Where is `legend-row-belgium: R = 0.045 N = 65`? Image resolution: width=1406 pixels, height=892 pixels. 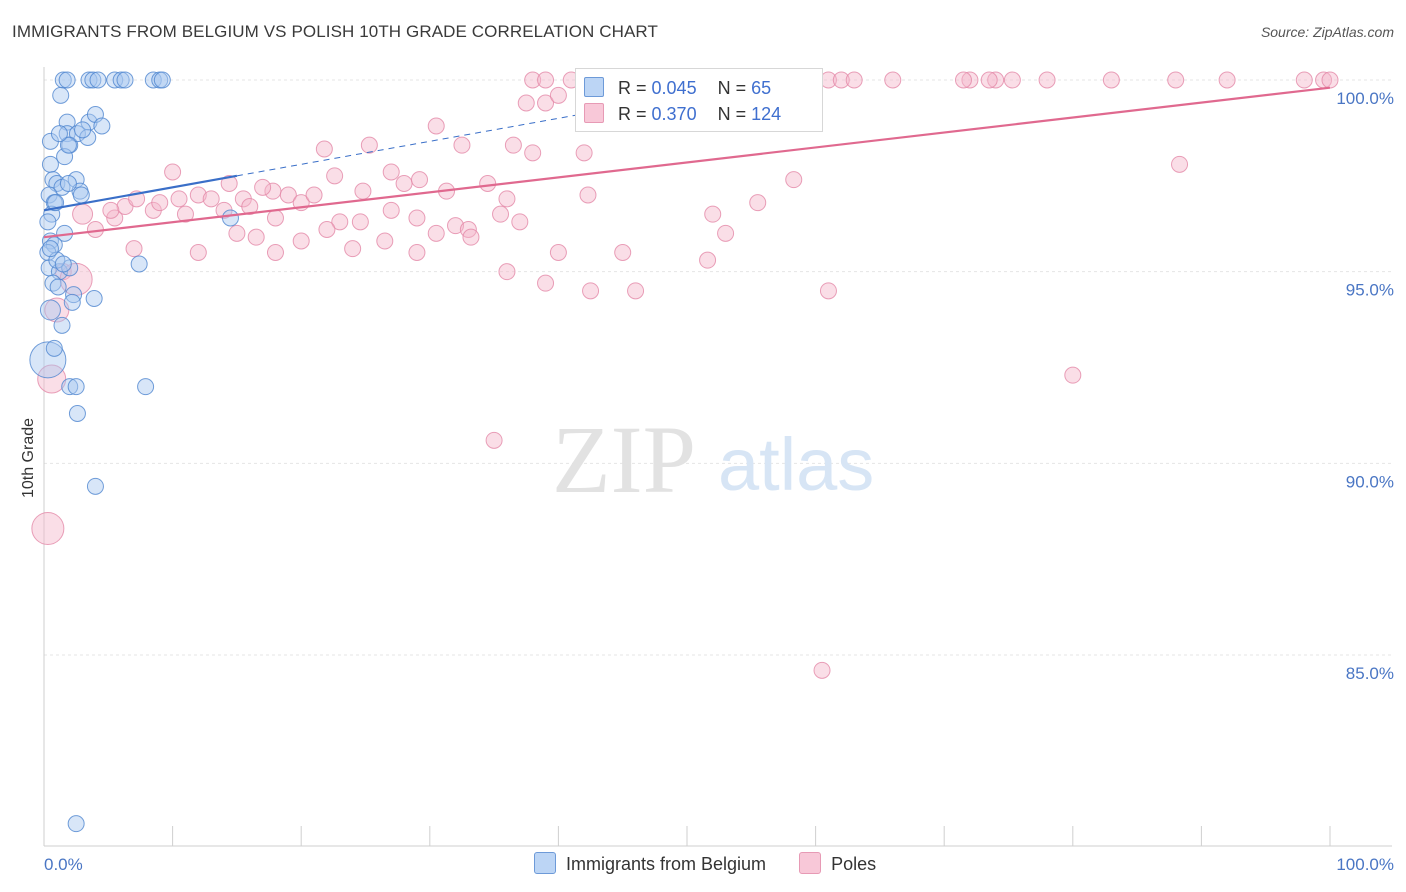 legend-row-belgium: R = 0.045 N = 65 is located at coordinates (677, 88).